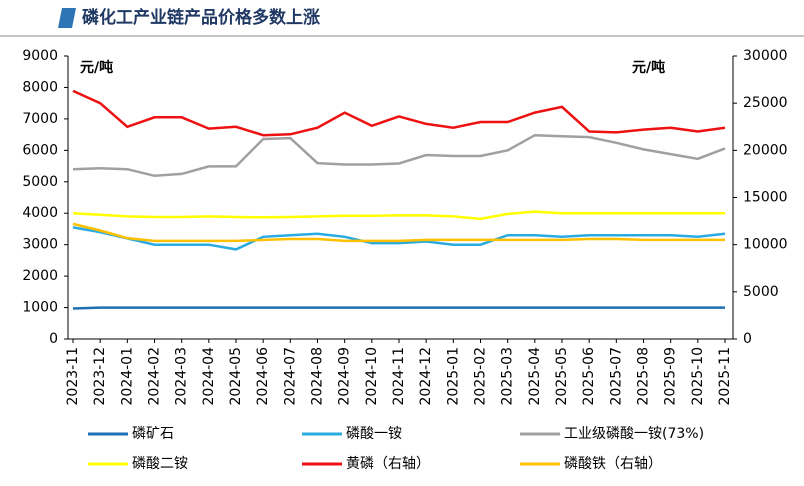 This screenshot has height=486, width=804. Describe the element at coordinates (155, 376) in the screenshot. I see `x-tick-label: 2024-02` at that location.